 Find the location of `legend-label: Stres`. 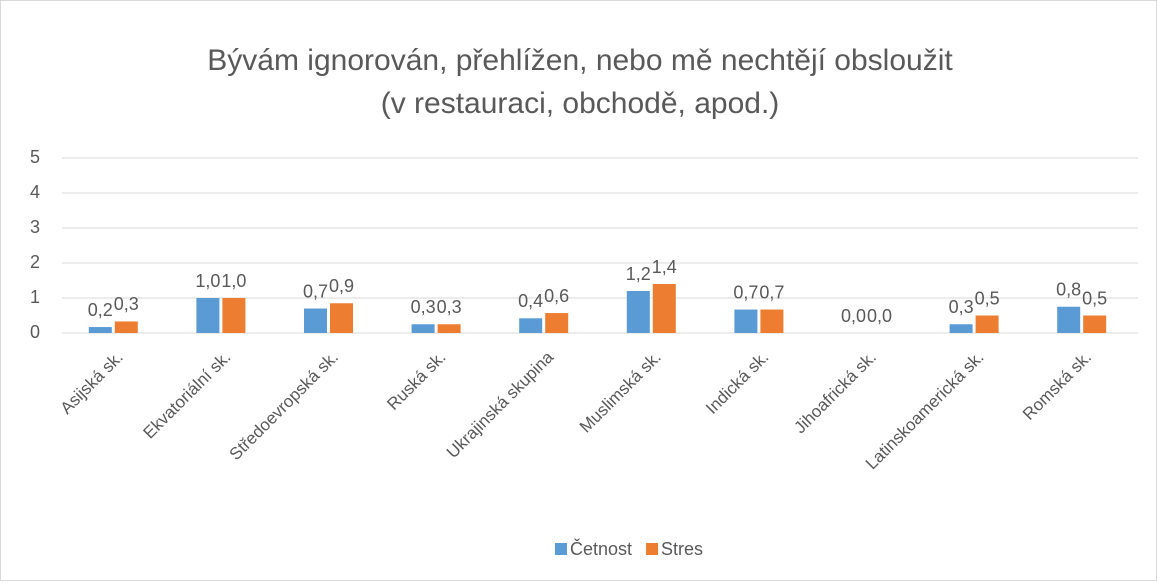

legend-label: Stres is located at coordinates (682, 549).